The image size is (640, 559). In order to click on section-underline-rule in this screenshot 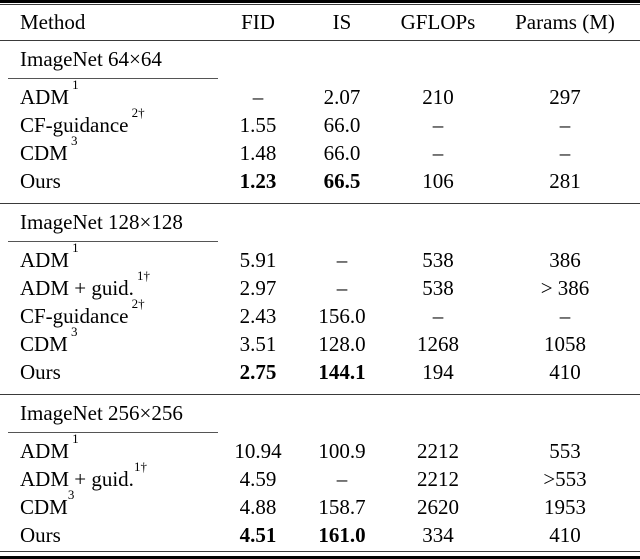, I will do `click(113, 241)`.